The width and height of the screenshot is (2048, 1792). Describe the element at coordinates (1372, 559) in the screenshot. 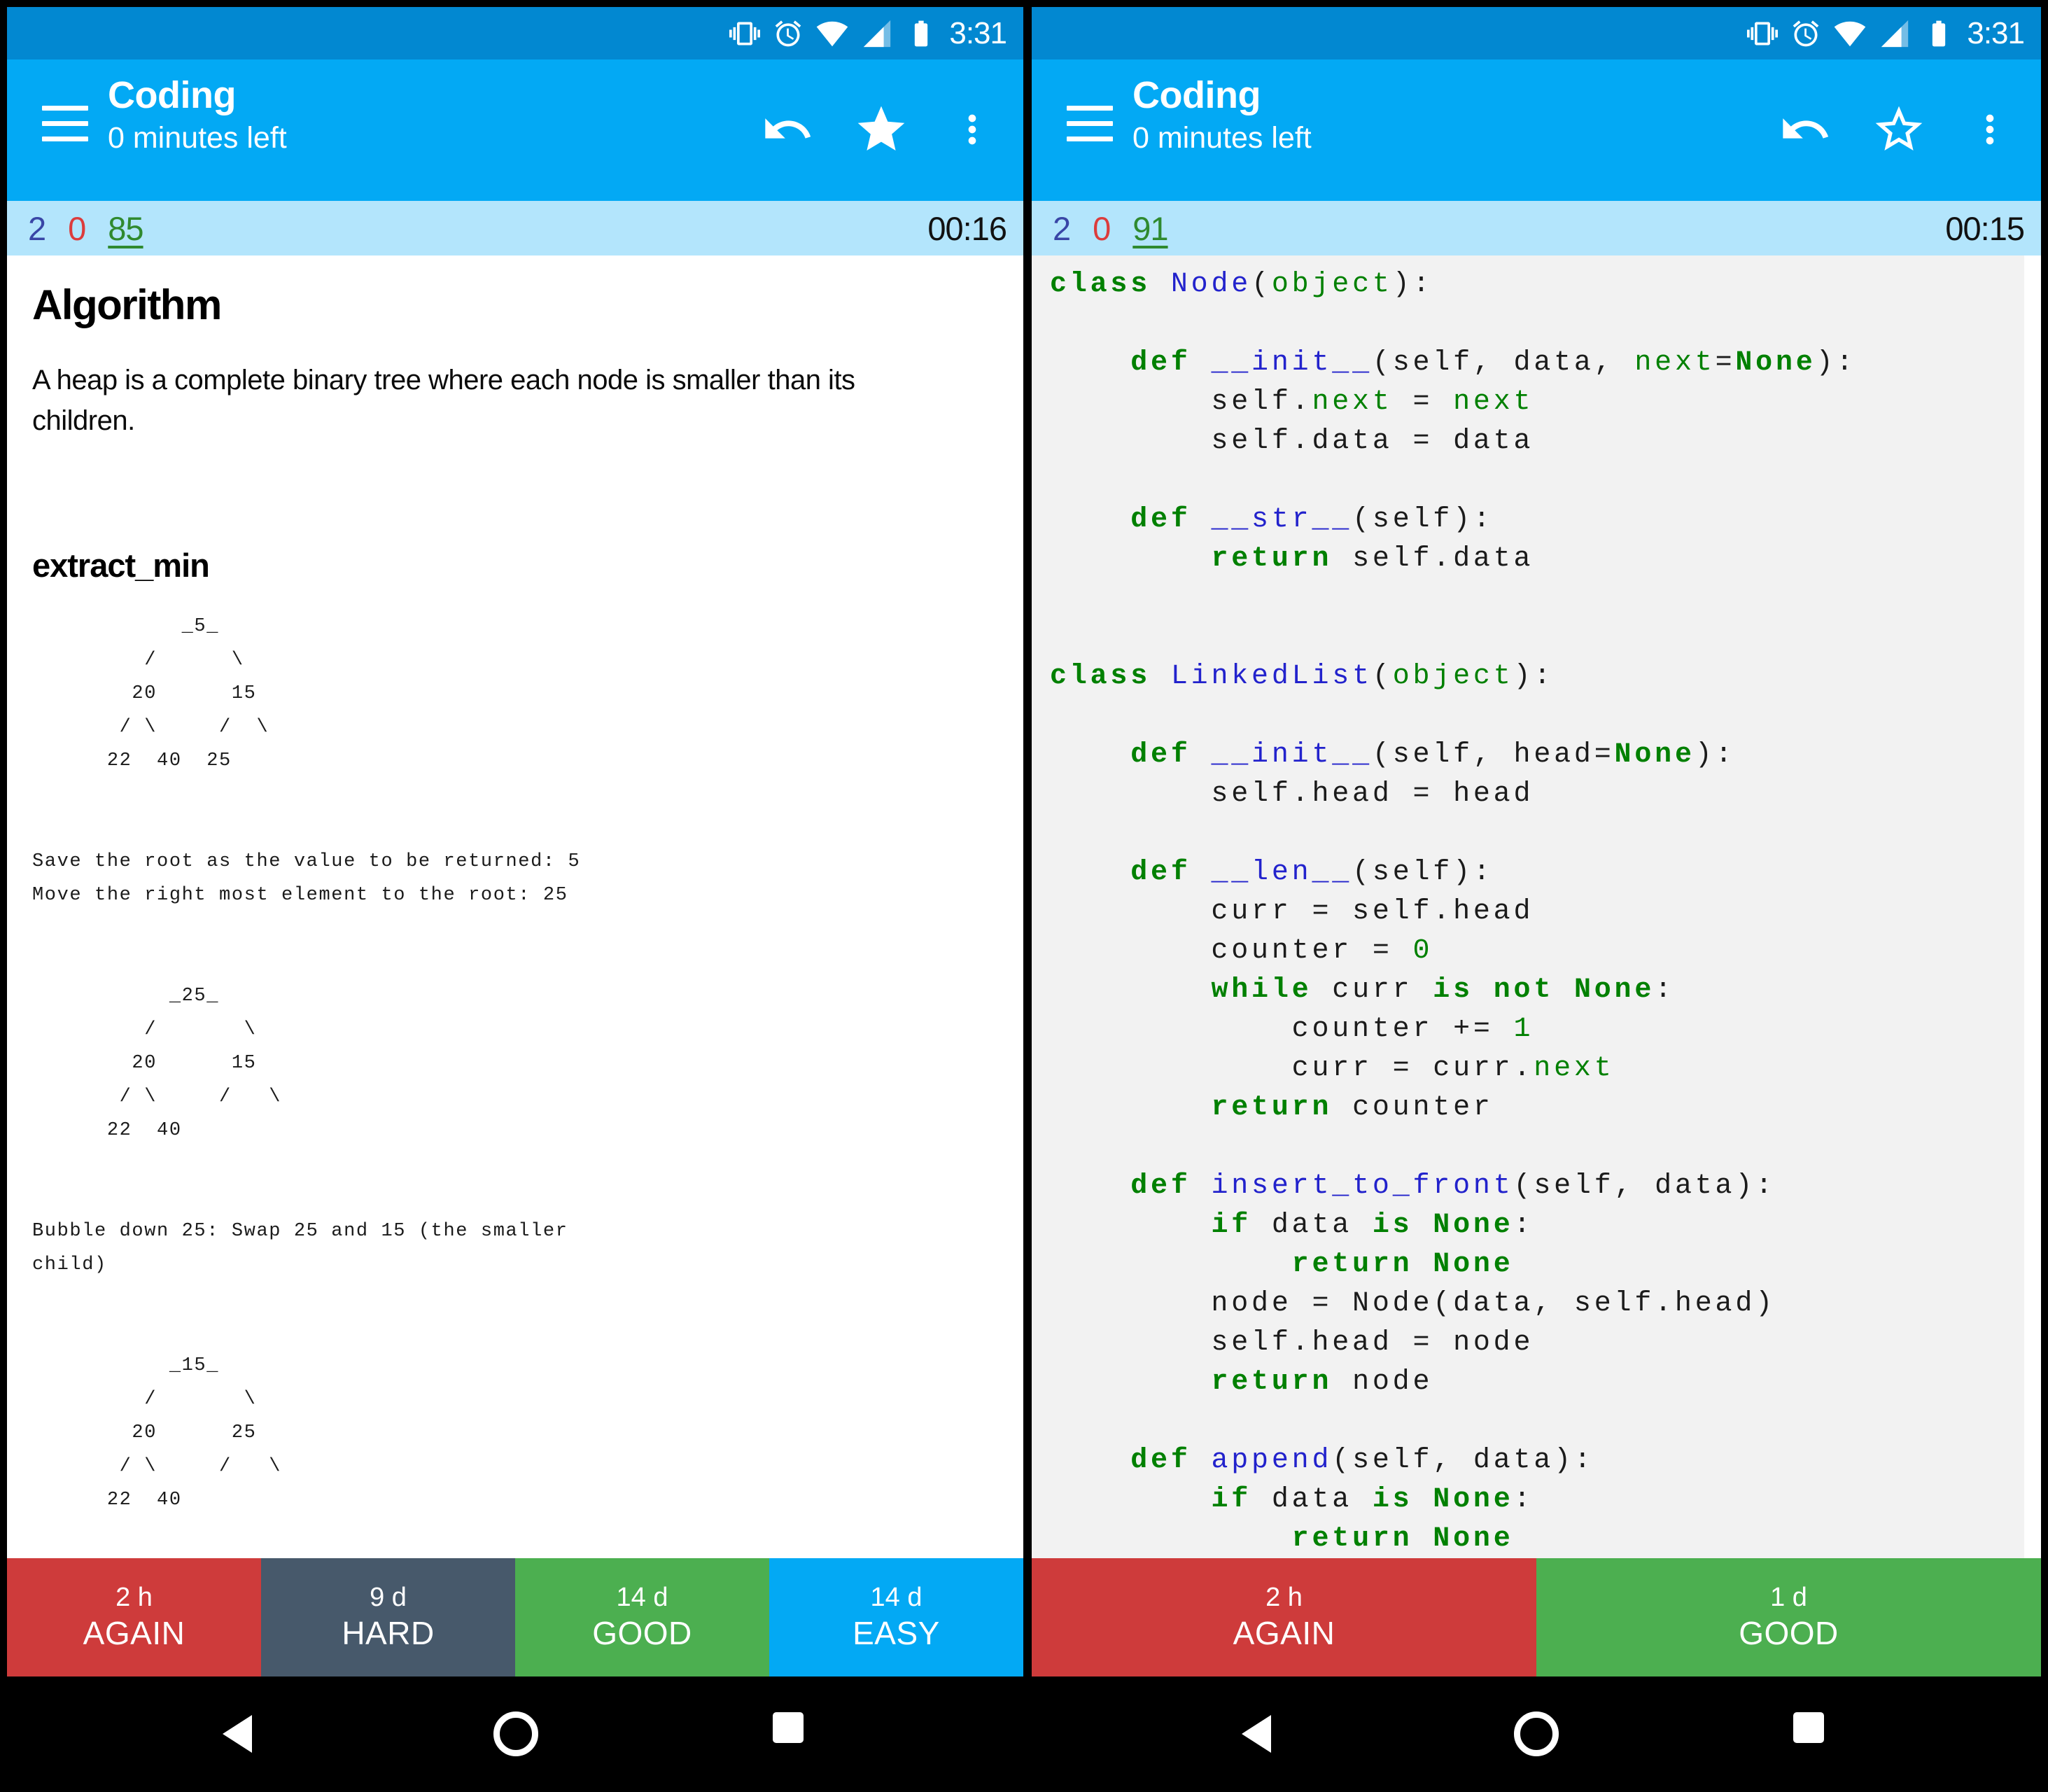

I see `code-line: return self.data` at that location.